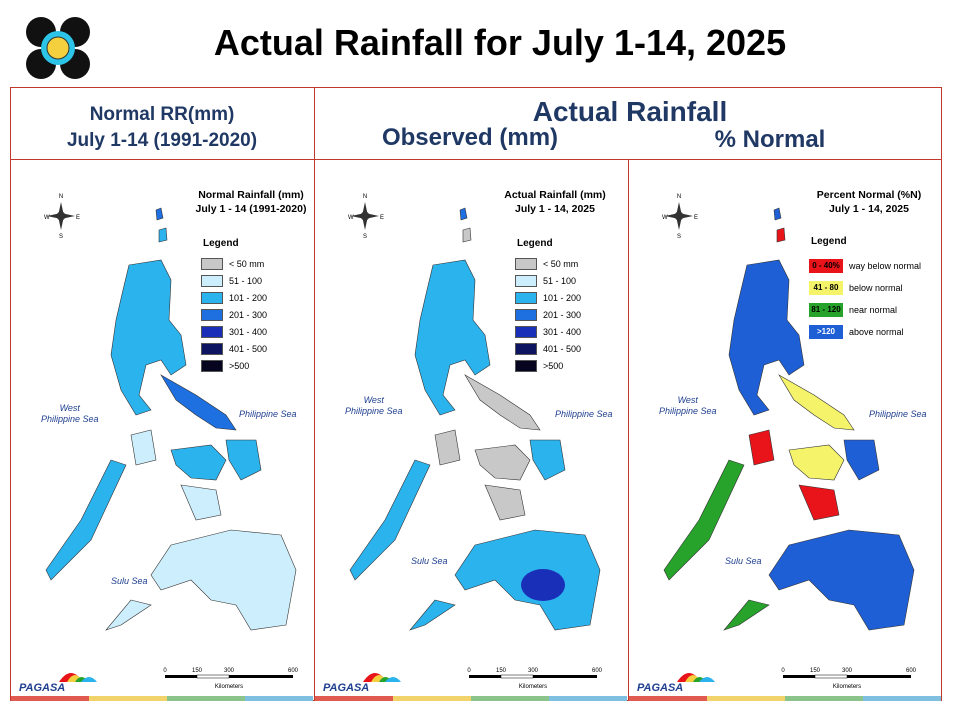  Describe the element at coordinates (660, 688) in the screenshot. I see `agency-name: PAGASA` at that location.